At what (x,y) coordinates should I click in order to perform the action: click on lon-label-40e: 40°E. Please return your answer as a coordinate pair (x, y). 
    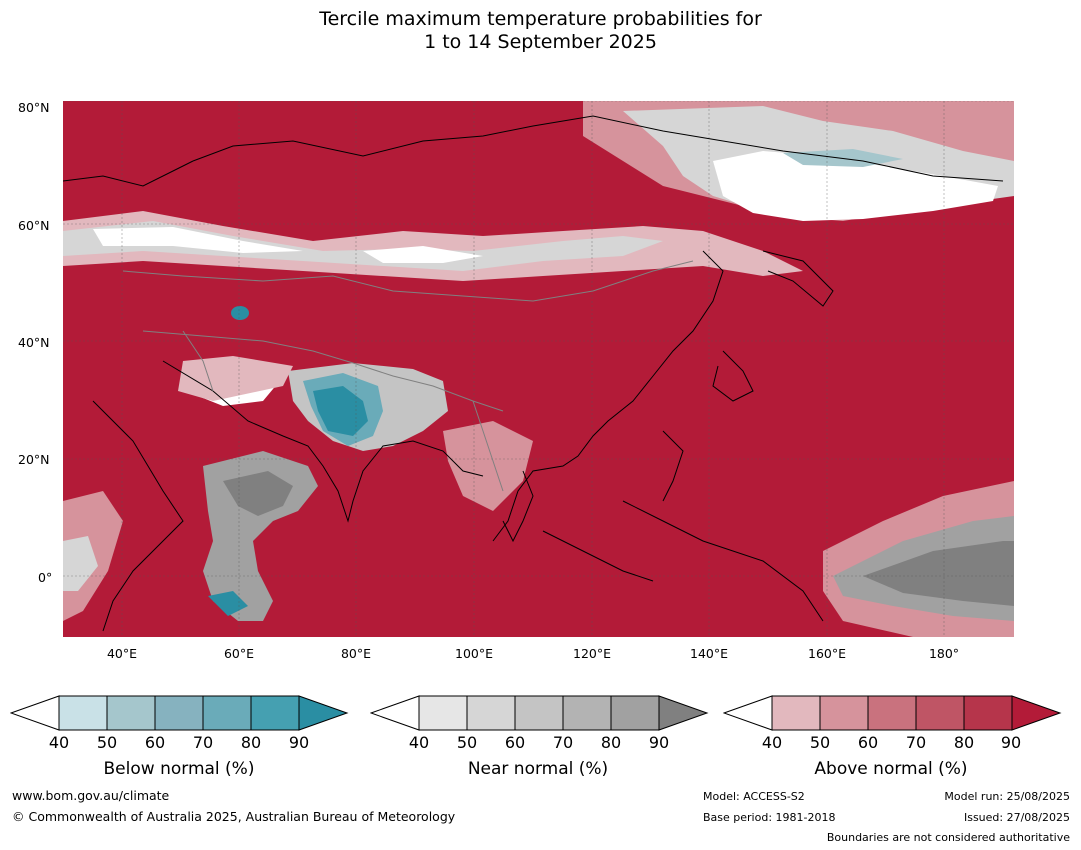
    Looking at the image, I should click on (122, 653).